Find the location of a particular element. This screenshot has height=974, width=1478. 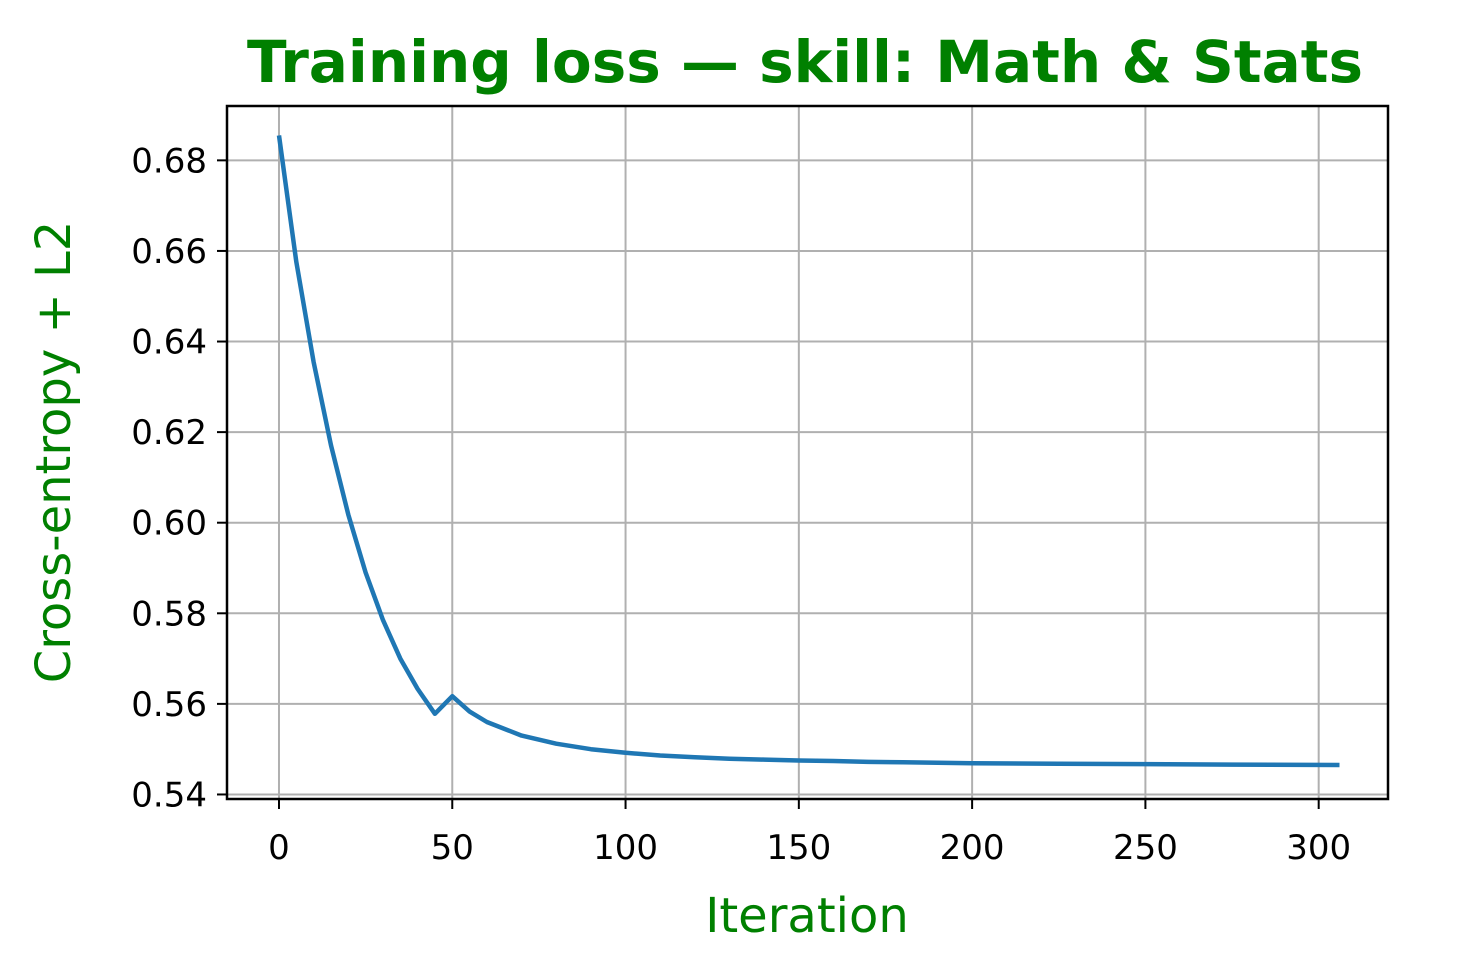

y-tick-label: 0.58 is located at coordinates (169, 614).